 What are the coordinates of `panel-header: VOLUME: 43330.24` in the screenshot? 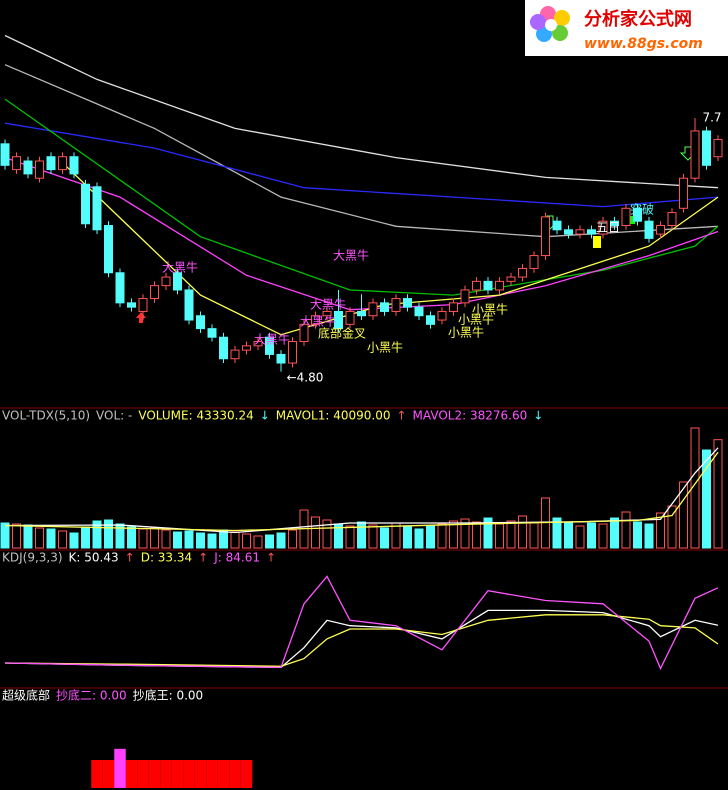 It's located at (195, 416).